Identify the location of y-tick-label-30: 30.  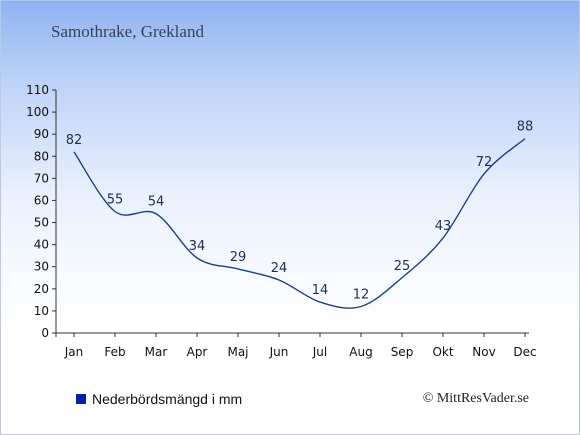
(41, 267).